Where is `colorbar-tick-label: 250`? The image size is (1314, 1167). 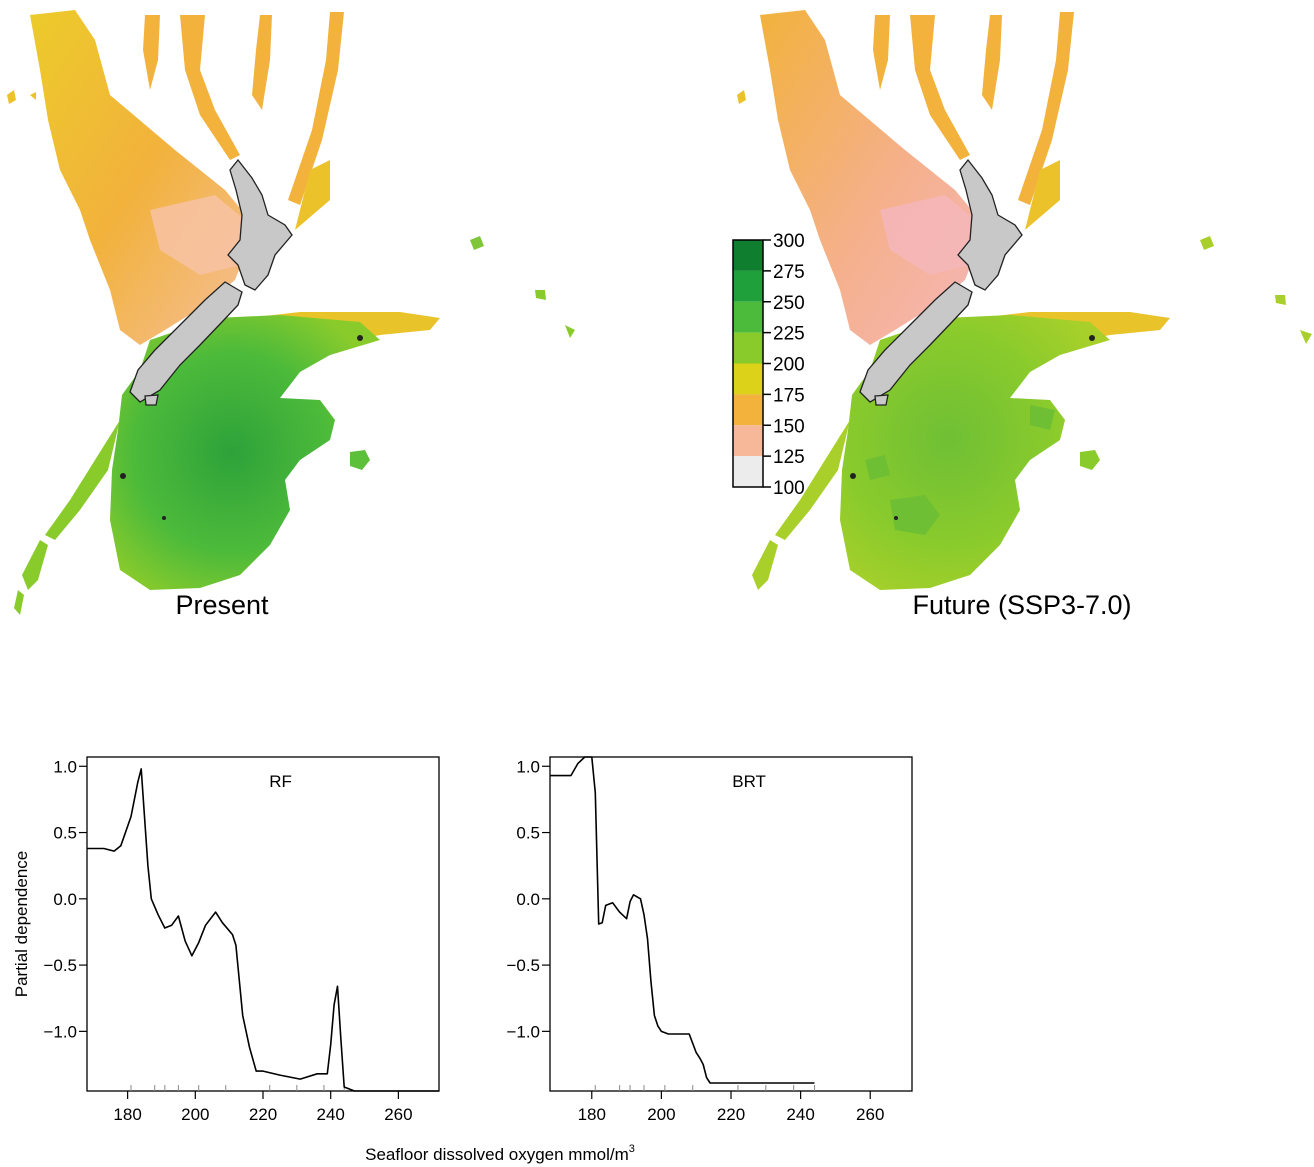 colorbar-tick-label: 250 is located at coordinates (789, 303).